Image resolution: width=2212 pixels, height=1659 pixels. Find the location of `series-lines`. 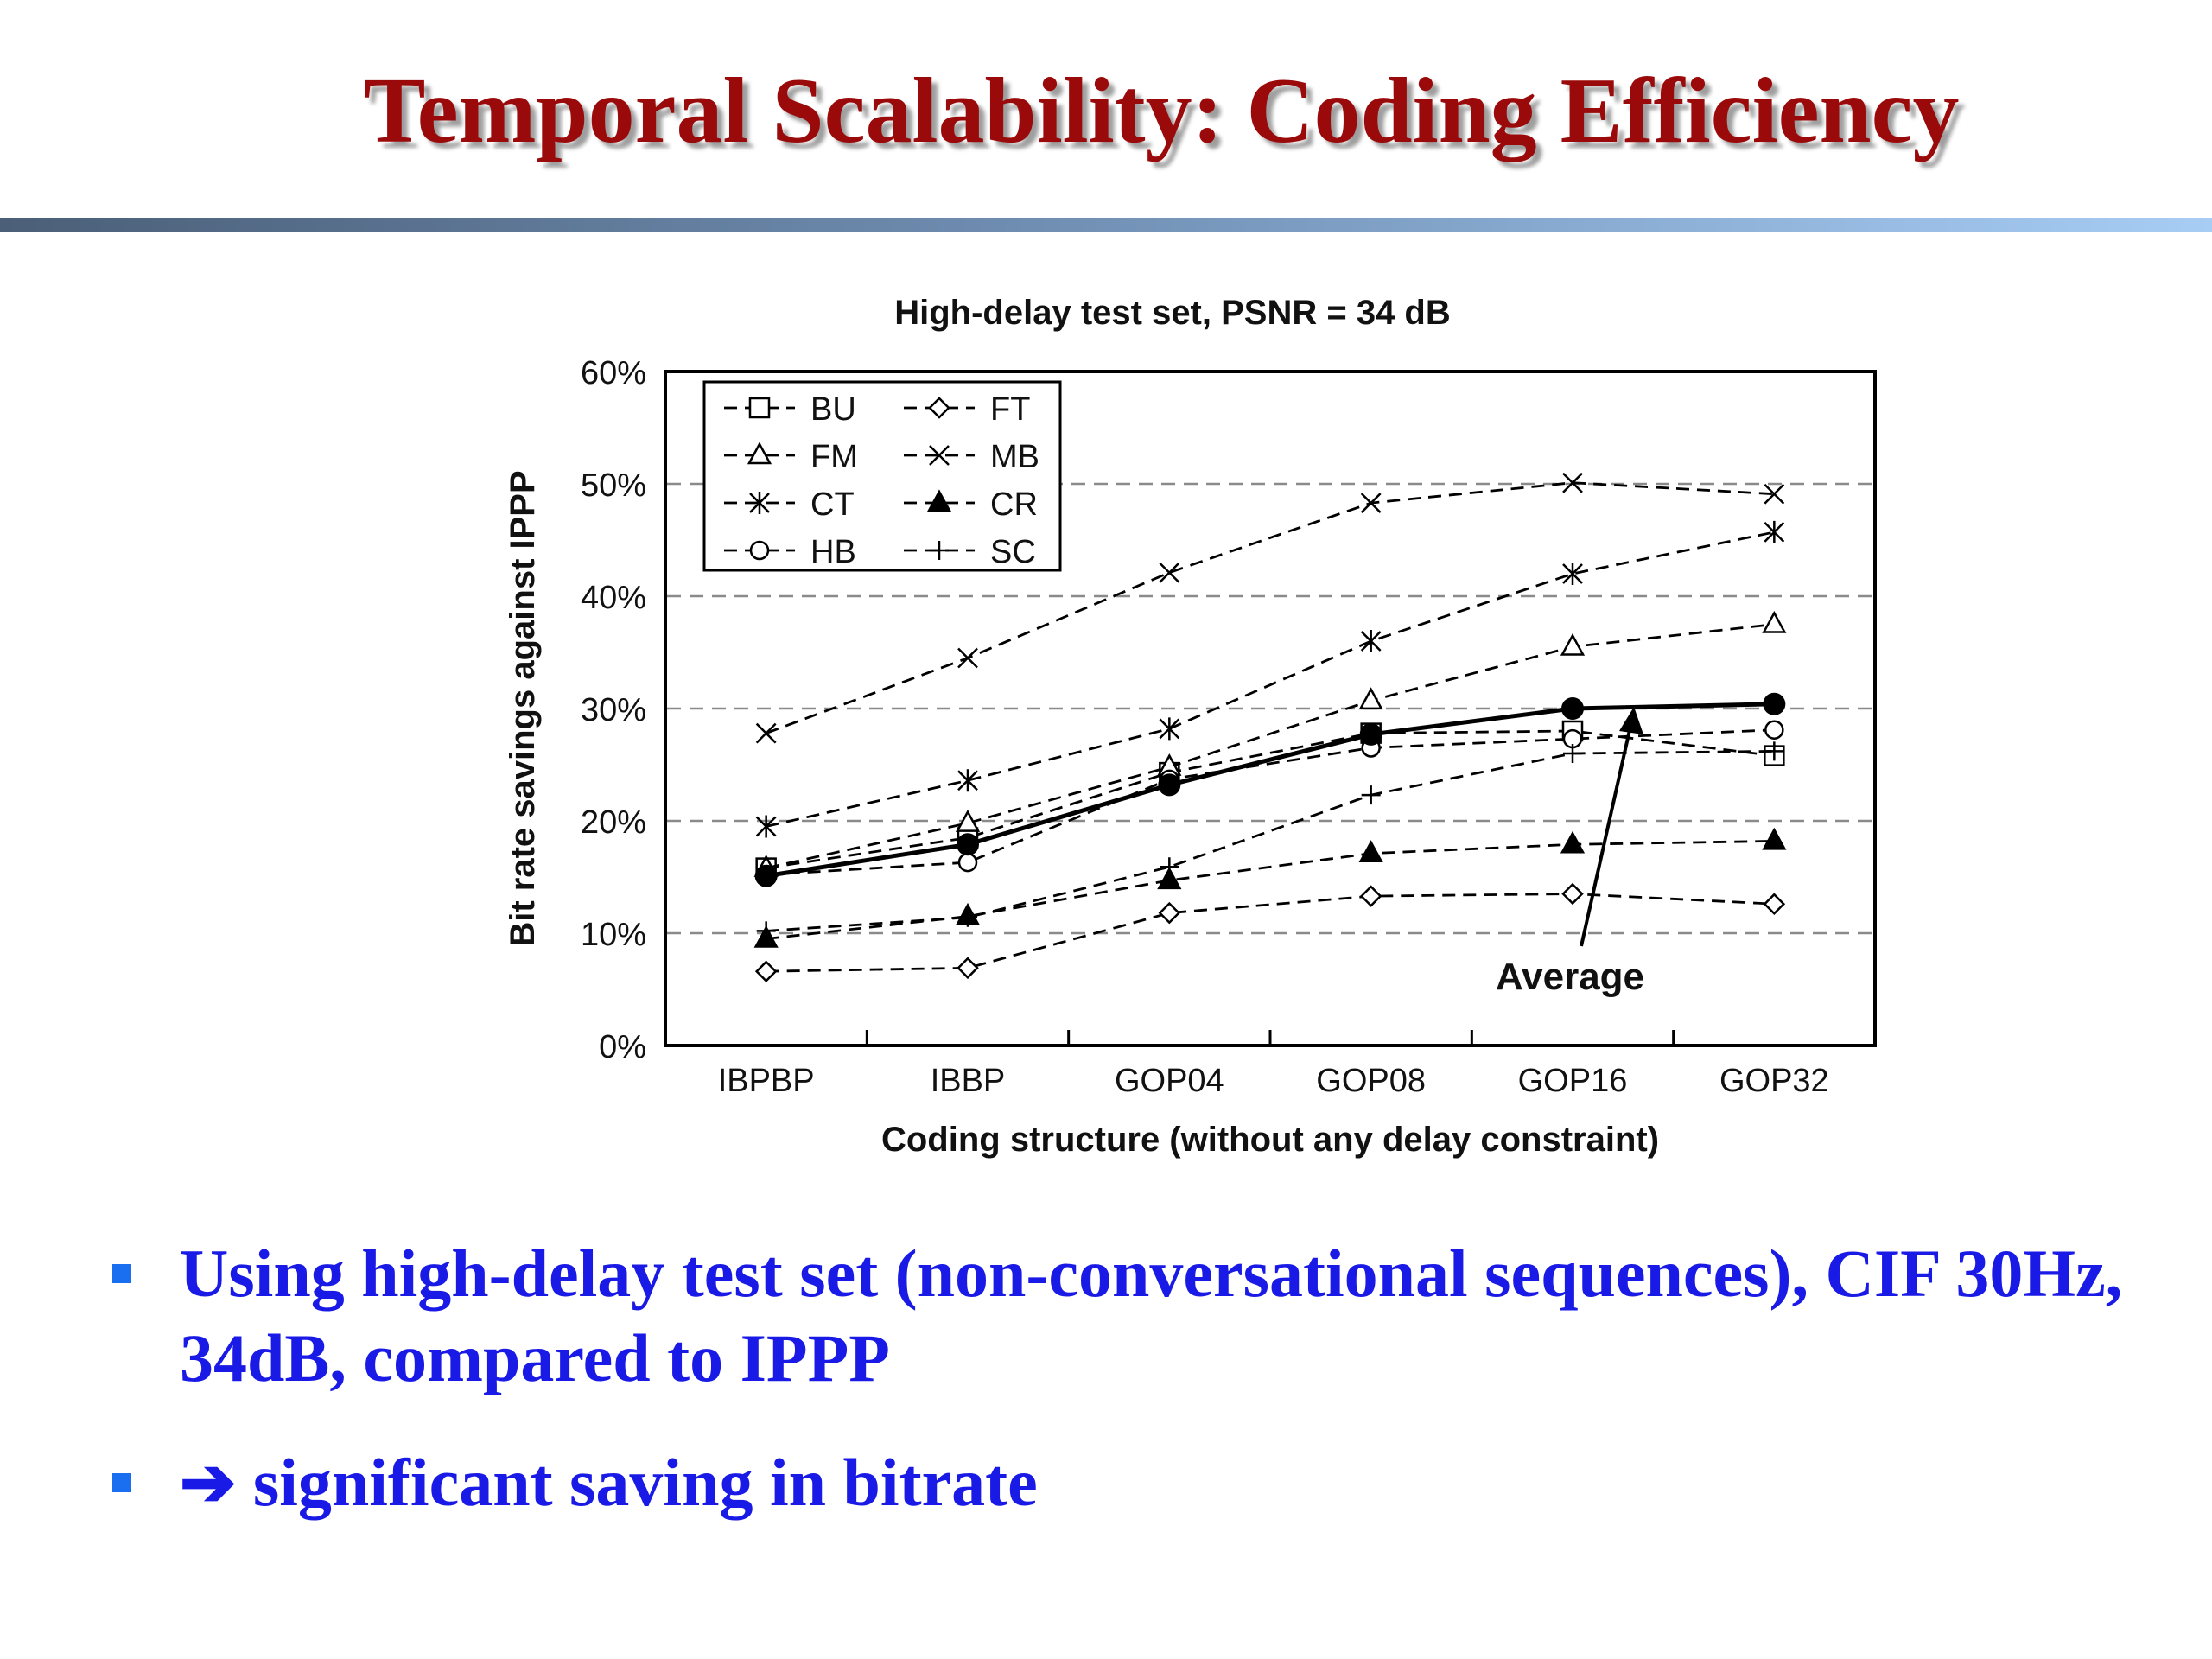

series-lines is located at coordinates (1270, 727).